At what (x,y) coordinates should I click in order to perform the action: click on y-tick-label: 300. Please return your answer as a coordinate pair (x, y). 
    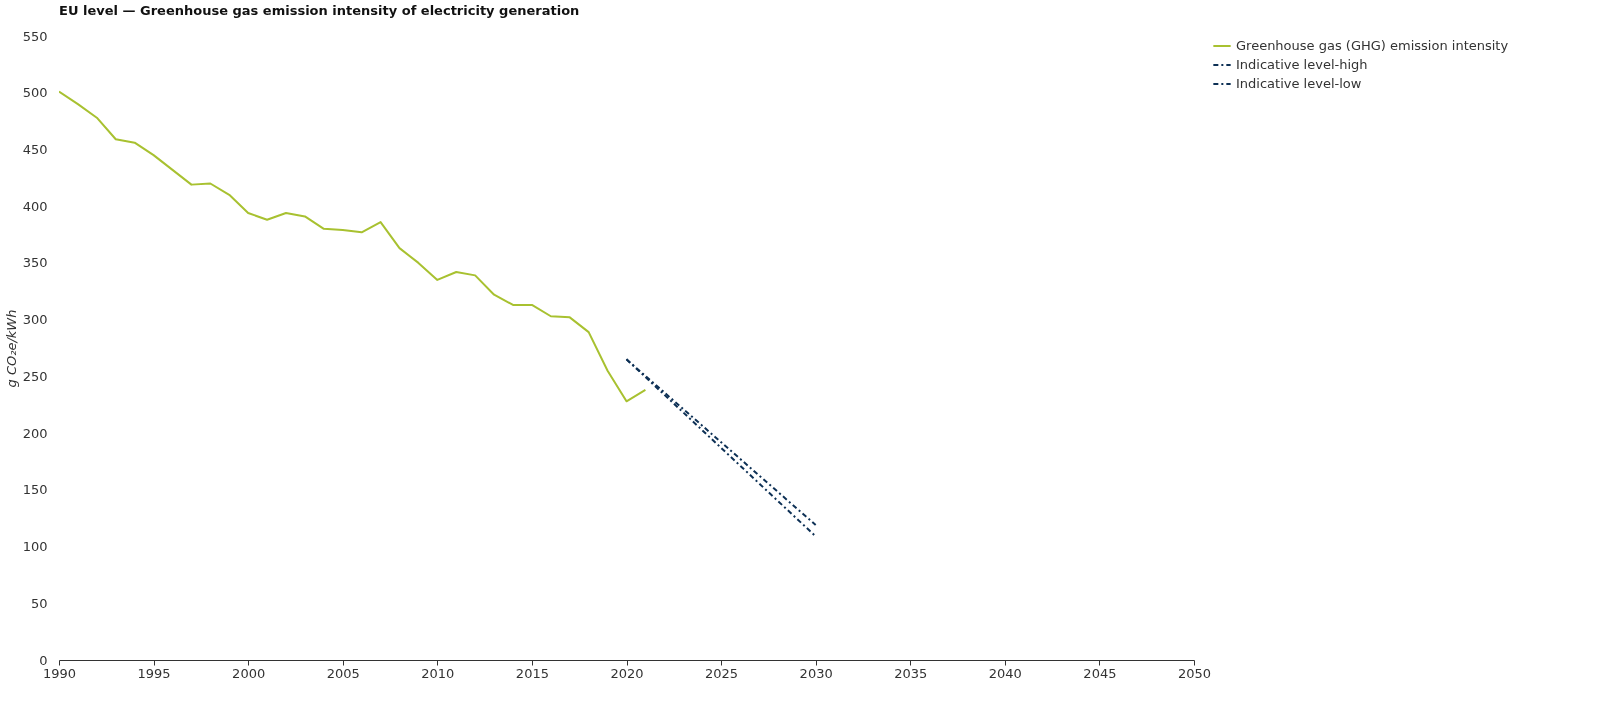
    Looking at the image, I should click on (35, 320).